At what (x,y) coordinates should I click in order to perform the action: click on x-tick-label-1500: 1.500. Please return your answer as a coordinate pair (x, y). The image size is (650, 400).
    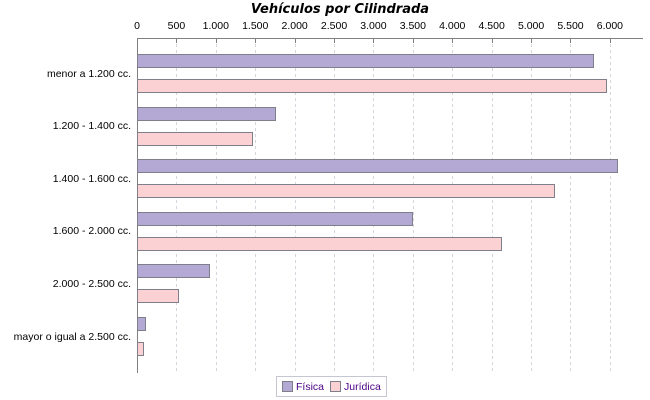
    Looking at the image, I should click on (255, 26).